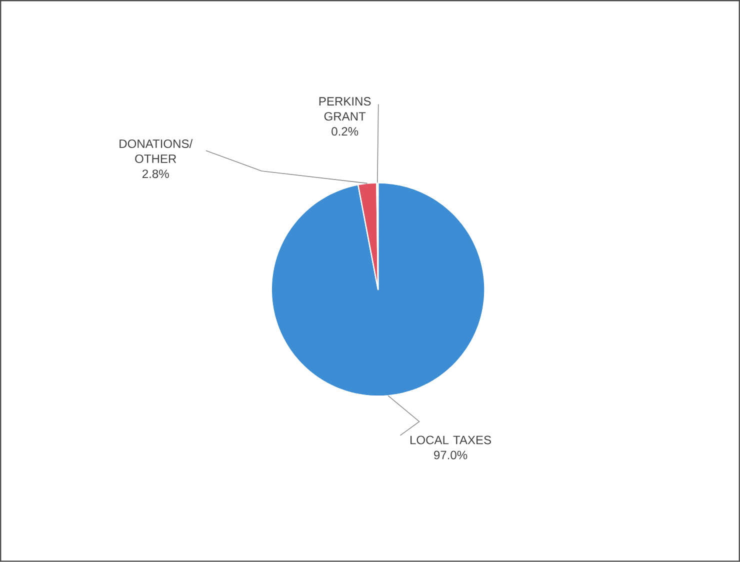  What do you see at coordinates (450, 440) in the screenshot?
I see `slice-label: LOCAL TAXES` at bounding box center [450, 440].